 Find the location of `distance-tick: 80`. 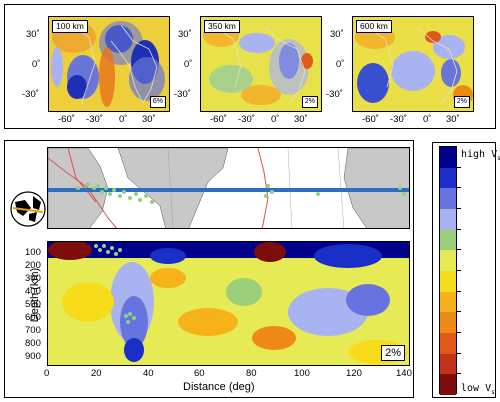

distance-tick: 80 is located at coordinates (251, 373).